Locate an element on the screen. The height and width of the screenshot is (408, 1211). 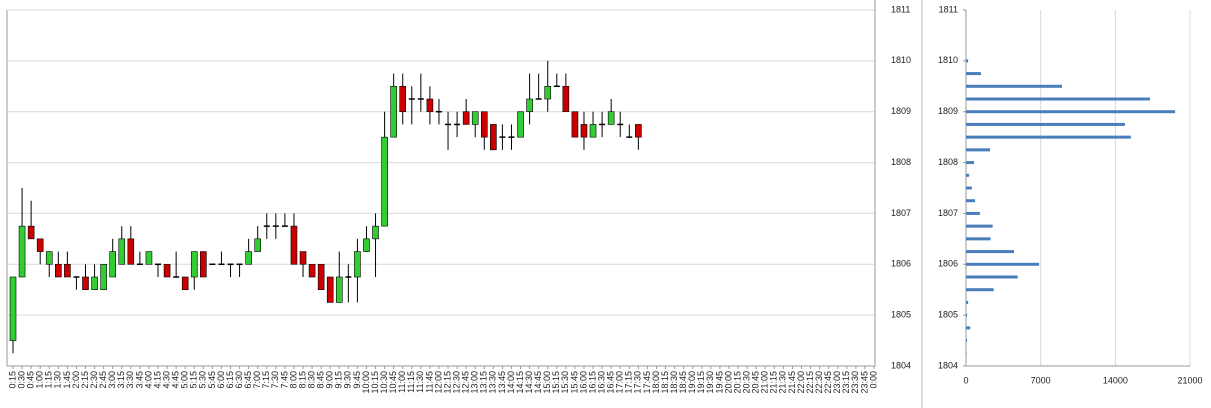
x-tick-label: 7:30 is located at coordinates (275, 380).